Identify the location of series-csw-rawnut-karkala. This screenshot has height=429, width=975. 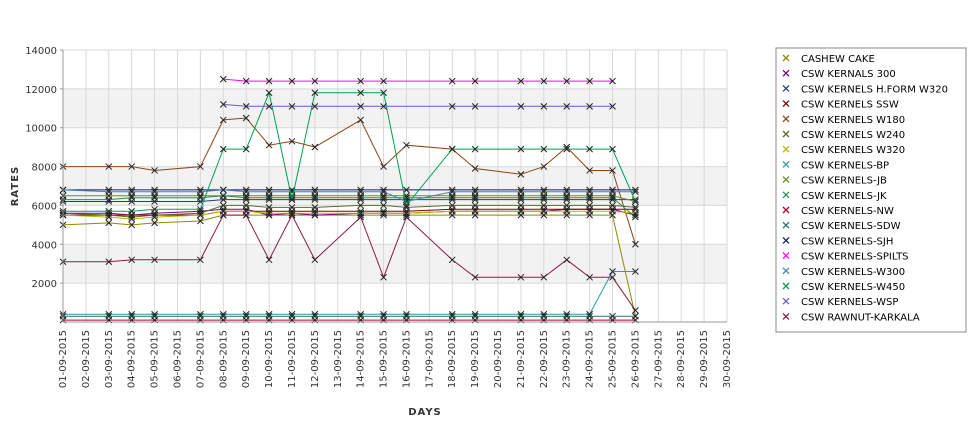
(349, 262).